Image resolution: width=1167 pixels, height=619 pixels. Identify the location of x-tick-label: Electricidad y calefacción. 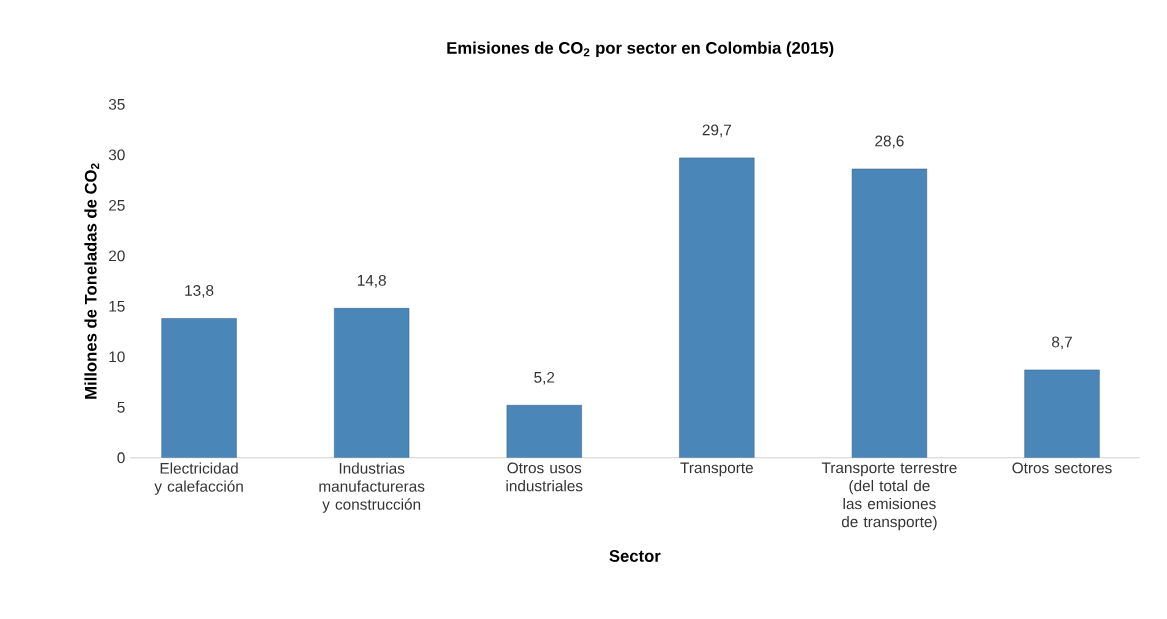
(198, 478).